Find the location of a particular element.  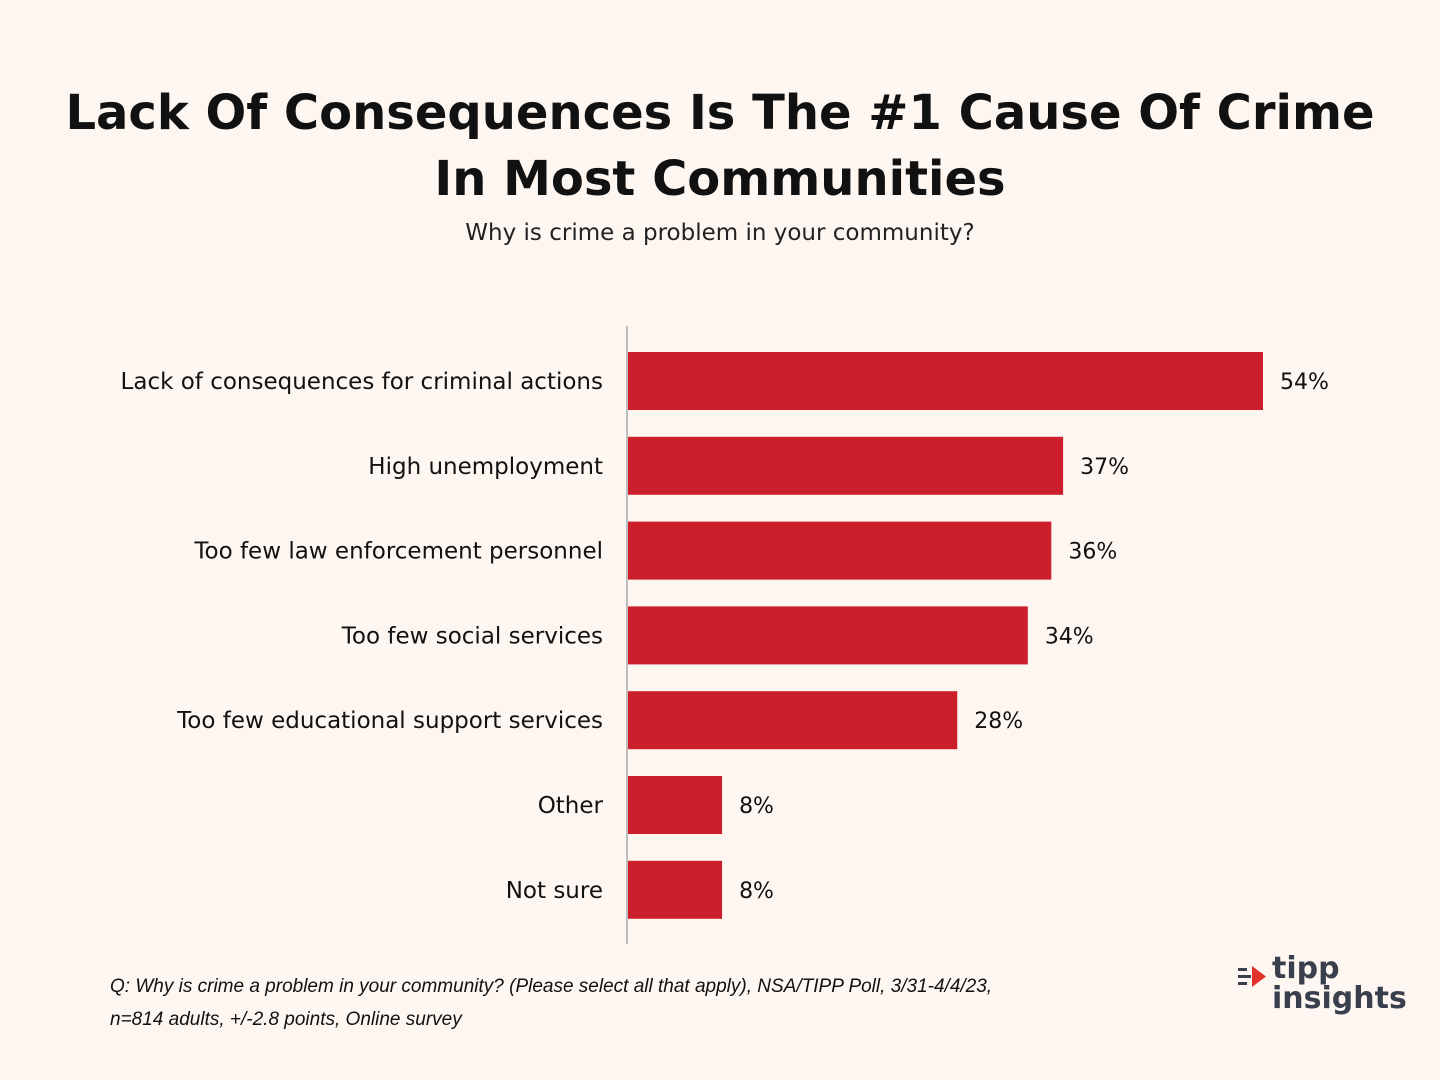

logo-word-tipp: tipp is located at coordinates (1306, 968).